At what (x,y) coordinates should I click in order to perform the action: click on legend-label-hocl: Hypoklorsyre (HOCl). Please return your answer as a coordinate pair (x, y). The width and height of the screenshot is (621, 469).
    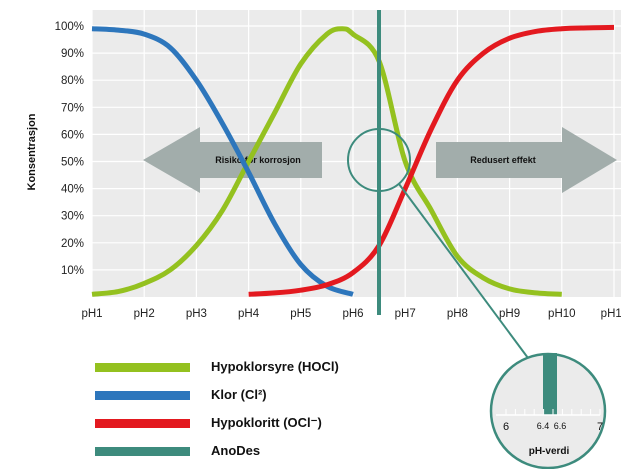
    Looking at the image, I should click on (275, 366).